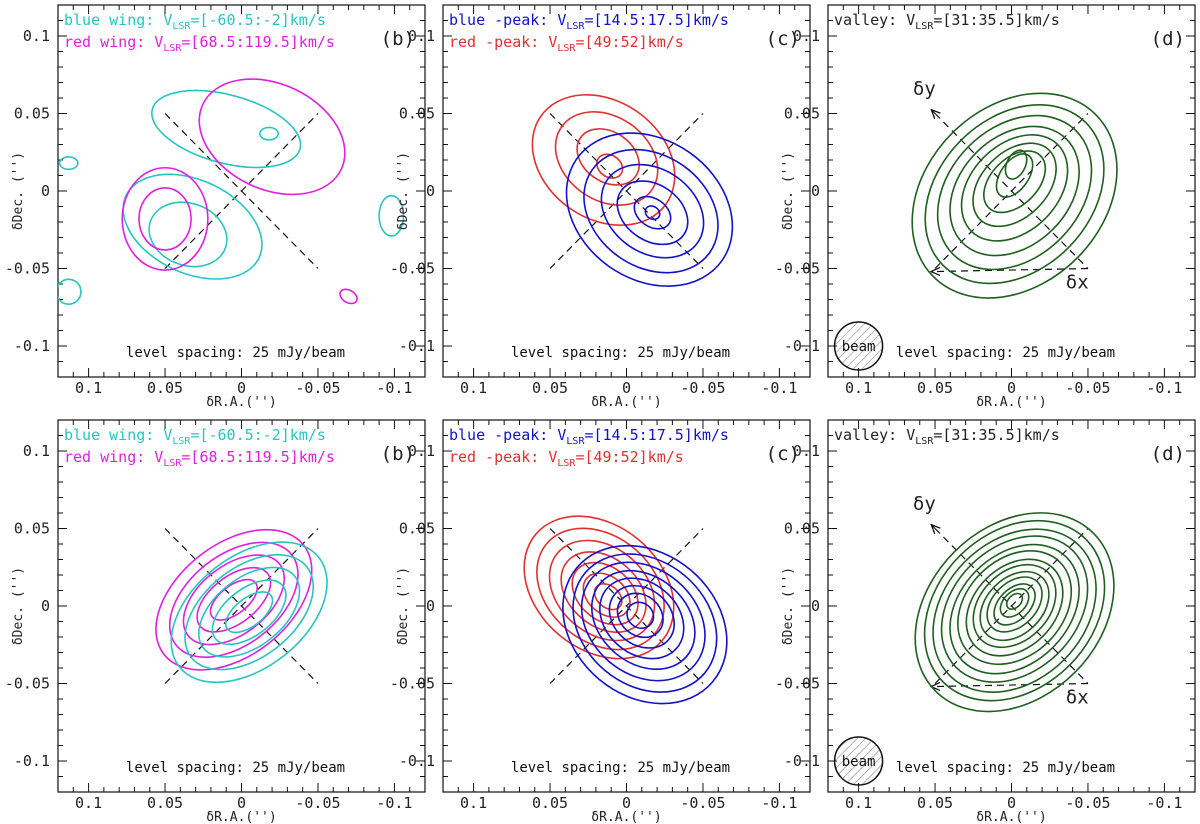  What do you see at coordinates (113, 457) in the screenshot?
I see `legend-prefix: red wing: V` at bounding box center [113, 457].